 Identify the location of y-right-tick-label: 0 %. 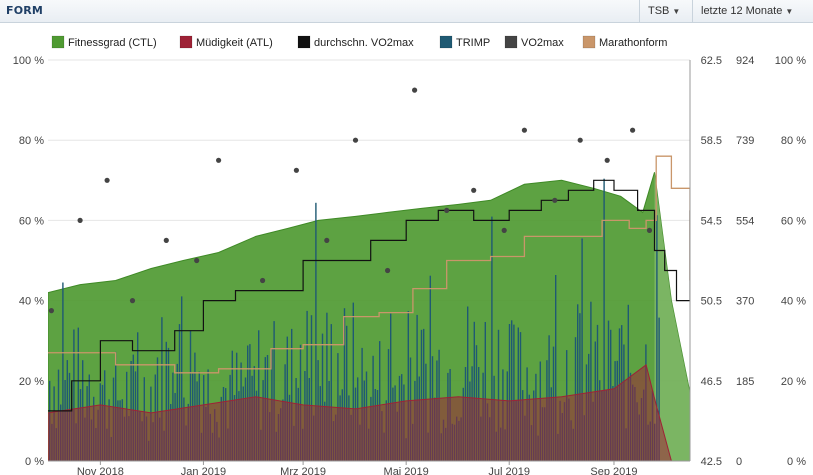
(796, 462).